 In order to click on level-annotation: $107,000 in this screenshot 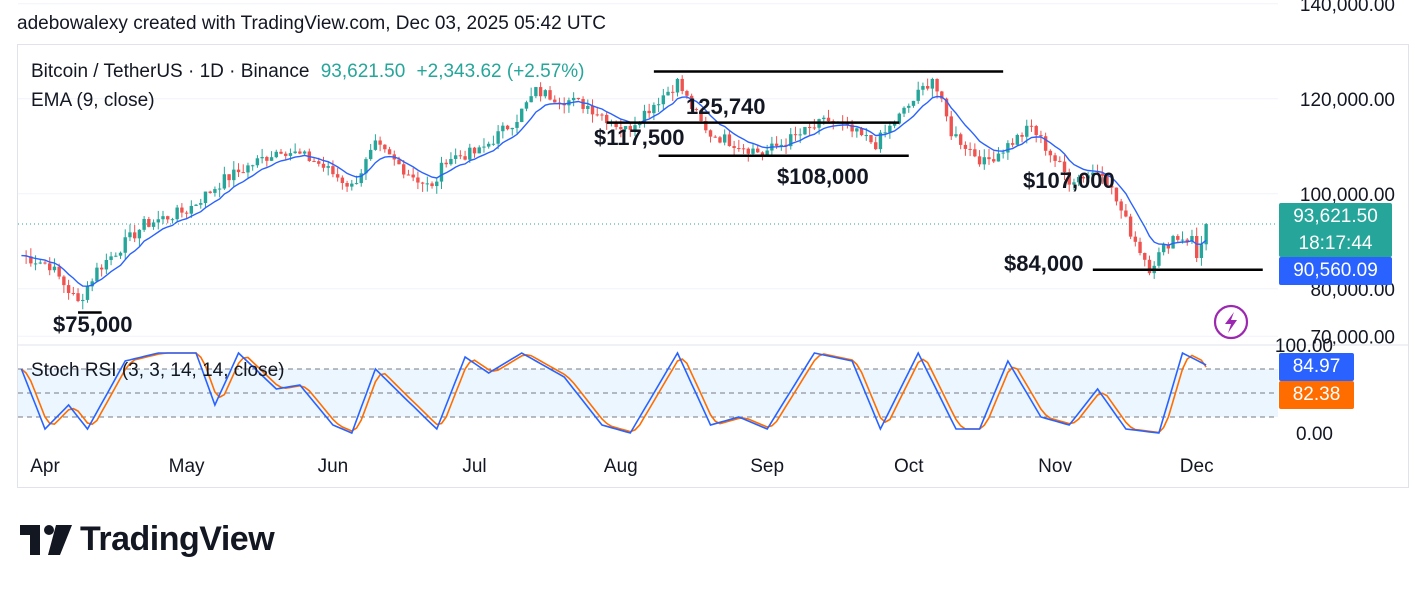, I will do `click(1069, 180)`.